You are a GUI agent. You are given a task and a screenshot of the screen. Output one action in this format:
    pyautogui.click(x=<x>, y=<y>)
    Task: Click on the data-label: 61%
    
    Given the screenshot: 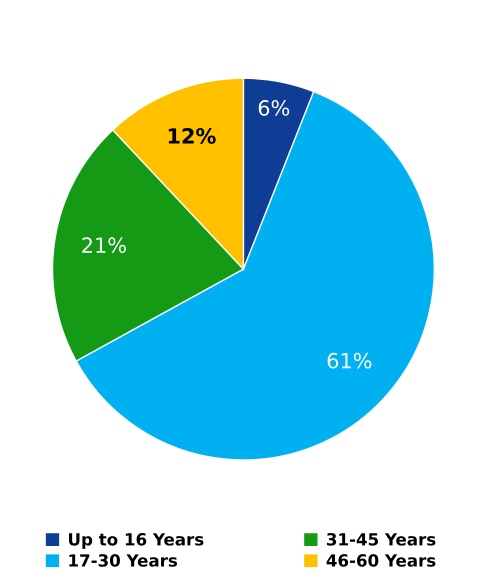 What is the action you would take?
    pyautogui.click(x=350, y=360)
    